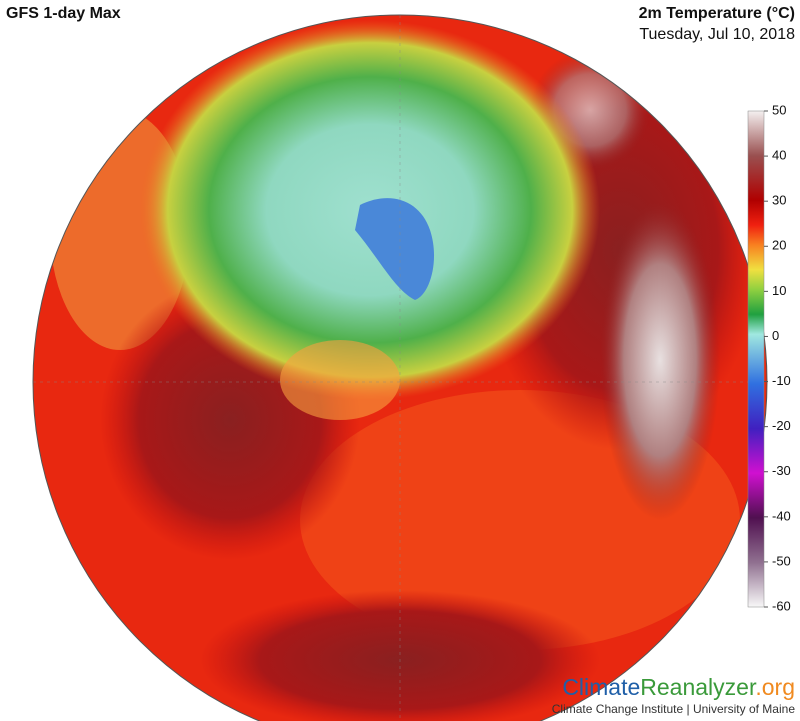  I want to click on colorbar-tick-label: -20, so click(781, 425).